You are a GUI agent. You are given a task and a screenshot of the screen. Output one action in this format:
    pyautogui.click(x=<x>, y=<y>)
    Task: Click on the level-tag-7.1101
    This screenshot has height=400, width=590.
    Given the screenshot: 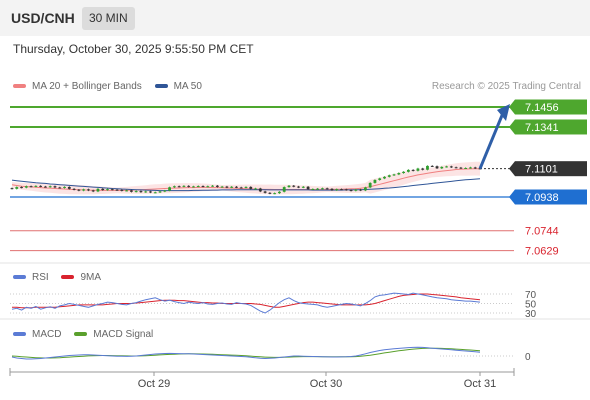 What is the action you would take?
    pyautogui.click(x=551, y=169)
    